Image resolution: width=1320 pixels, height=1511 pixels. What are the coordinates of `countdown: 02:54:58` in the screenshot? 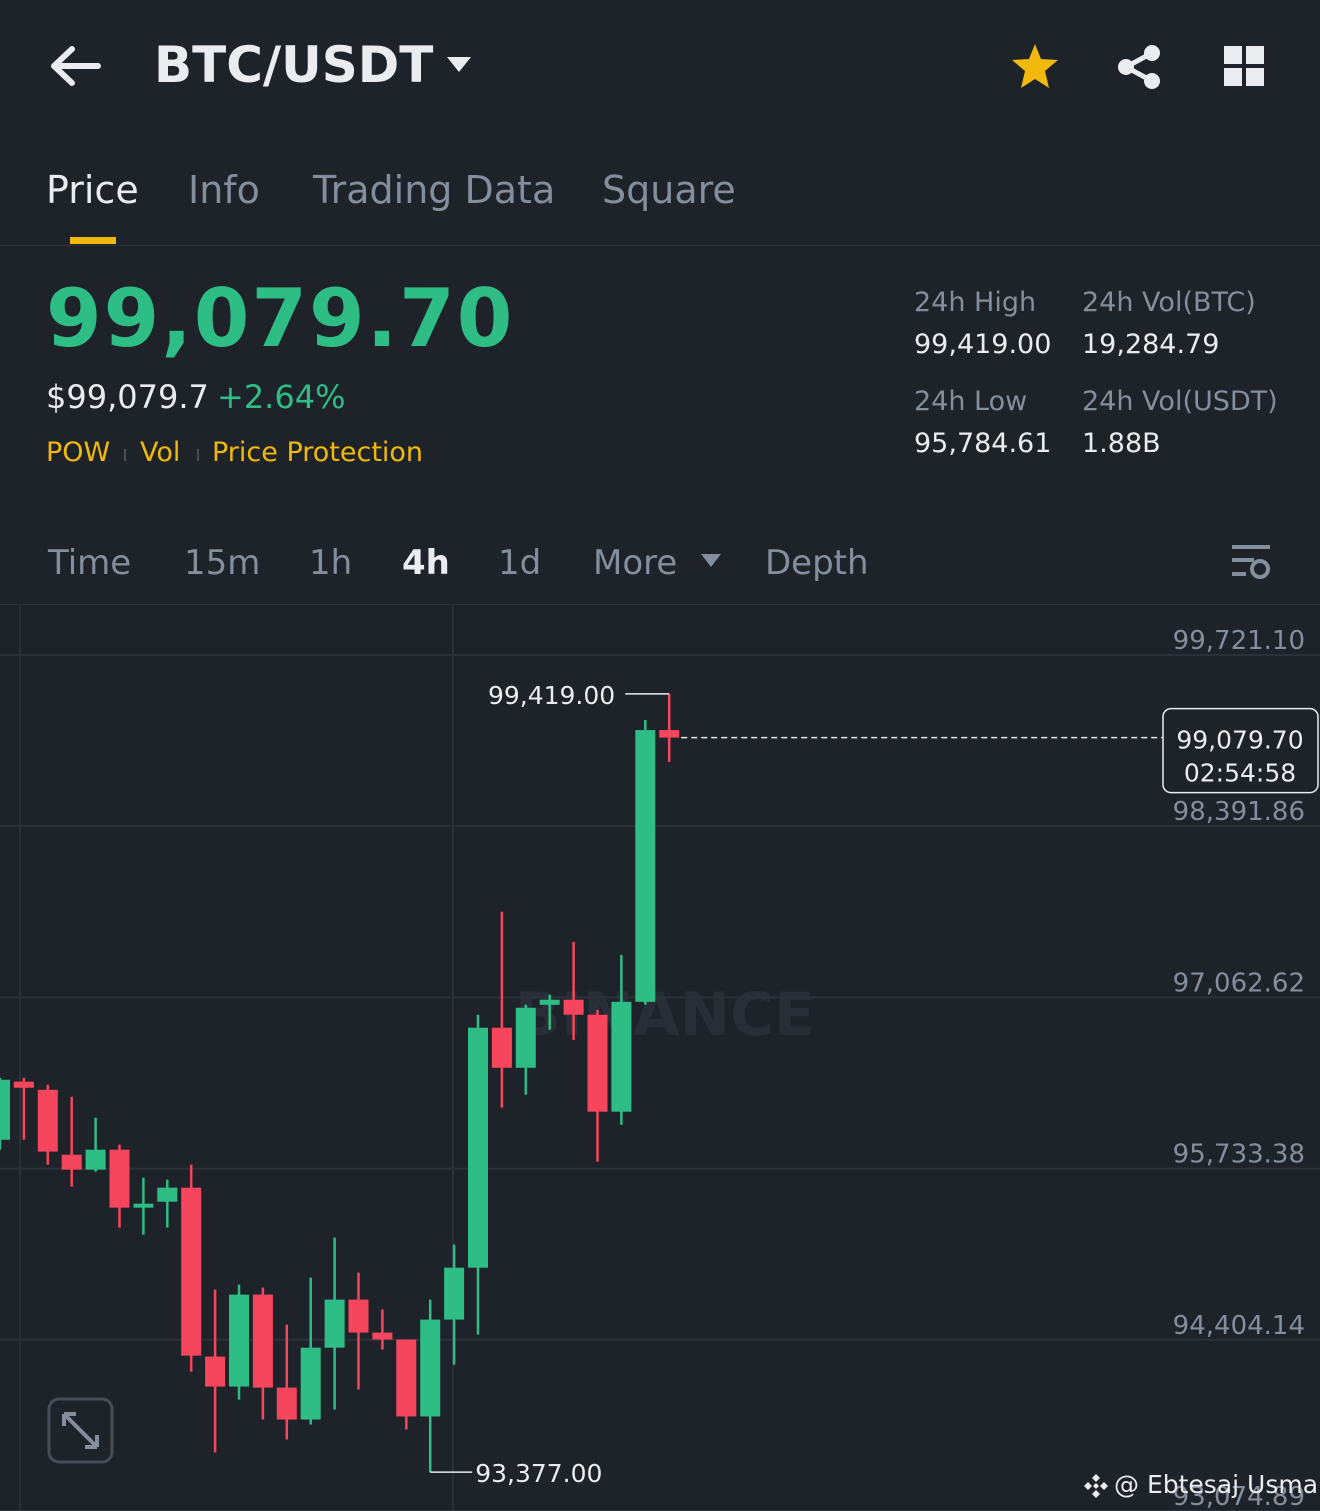 It's located at (1240, 773).